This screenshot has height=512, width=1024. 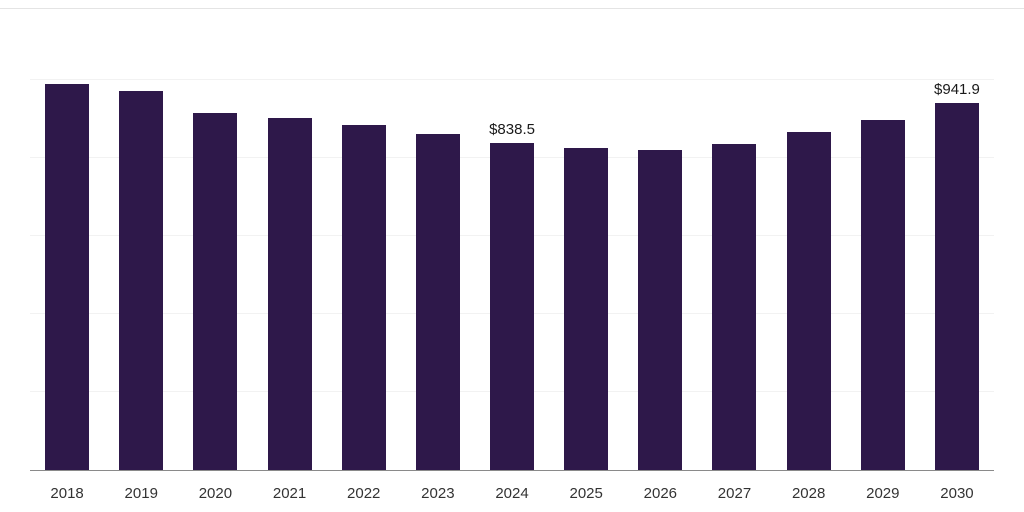 What do you see at coordinates (512, 8) in the screenshot?
I see `top-divider` at bounding box center [512, 8].